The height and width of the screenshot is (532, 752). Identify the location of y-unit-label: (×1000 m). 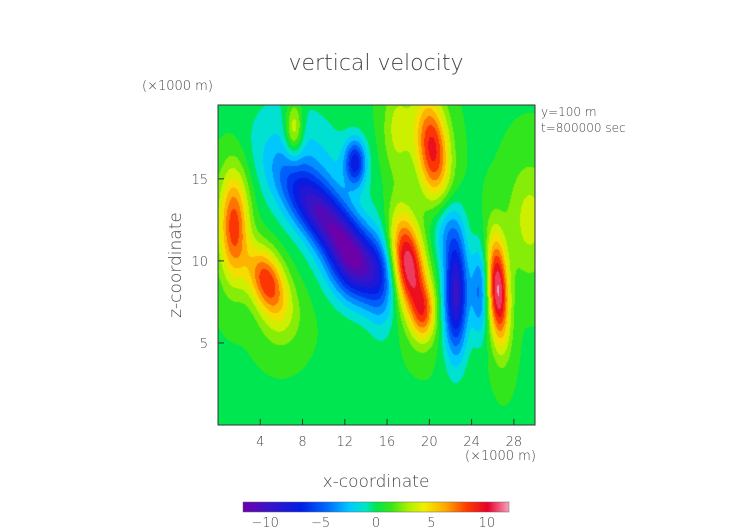
(177, 86).